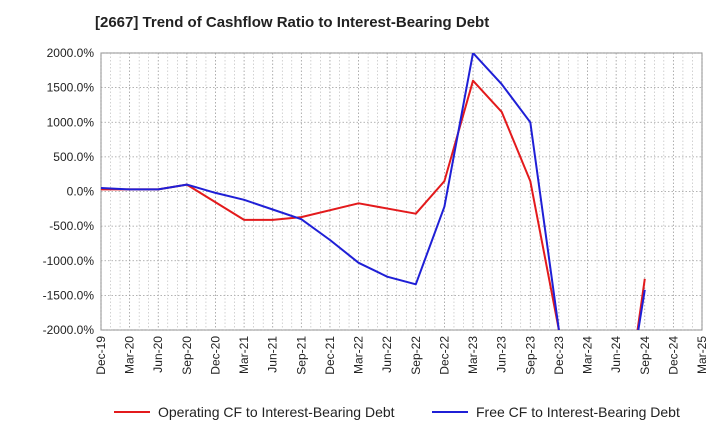  Describe the element at coordinates (559, 355) in the screenshot. I see `x-tick-label: Dec-23` at that location.